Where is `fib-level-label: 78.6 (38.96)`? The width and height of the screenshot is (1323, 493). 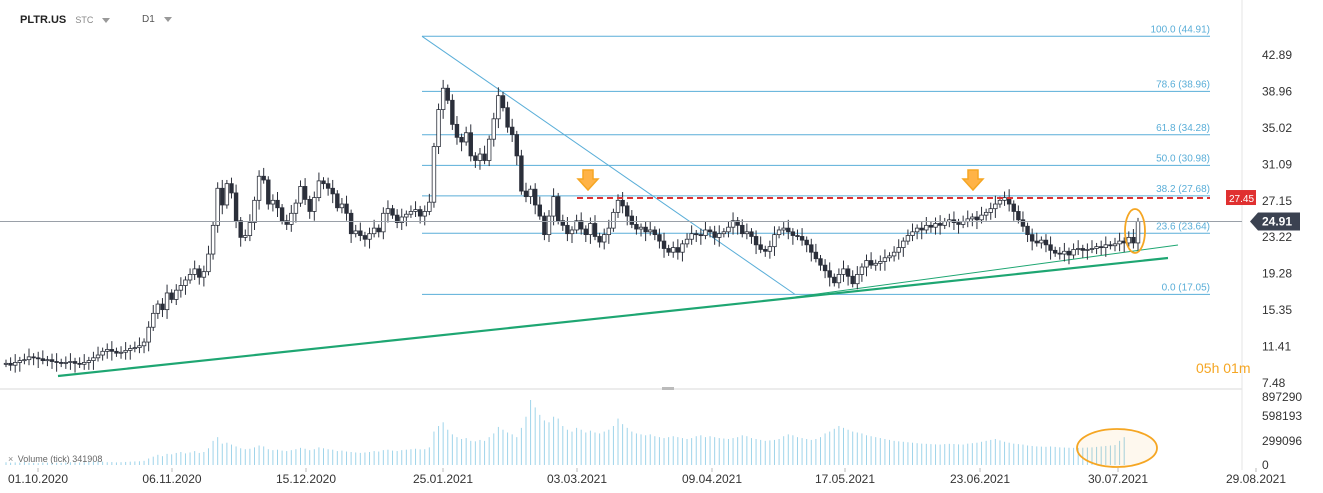
fib-level-label: 78.6 (38.96) is located at coordinates (1183, 84).